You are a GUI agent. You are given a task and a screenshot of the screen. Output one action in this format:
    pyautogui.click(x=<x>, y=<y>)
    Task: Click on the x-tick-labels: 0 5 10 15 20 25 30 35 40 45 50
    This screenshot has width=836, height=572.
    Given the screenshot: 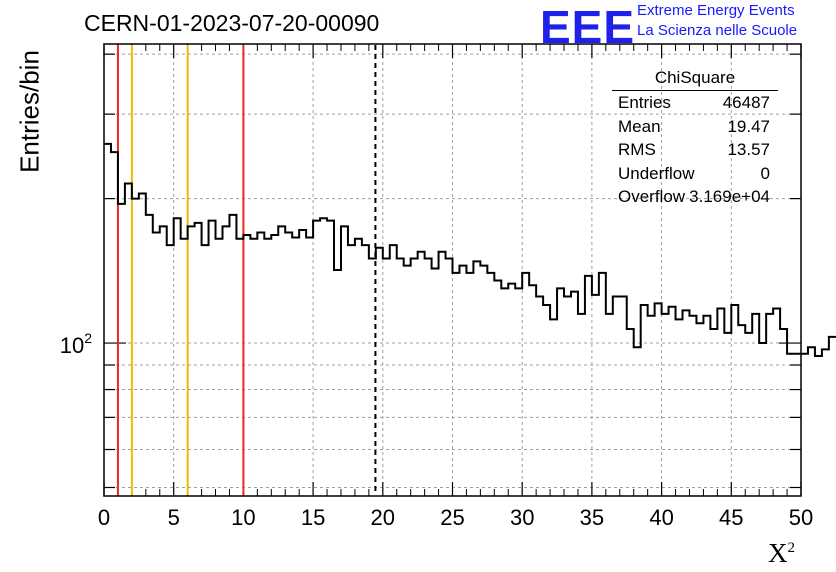 What is the action you would take?
    pyautogui.click(x=455, y=517)
    